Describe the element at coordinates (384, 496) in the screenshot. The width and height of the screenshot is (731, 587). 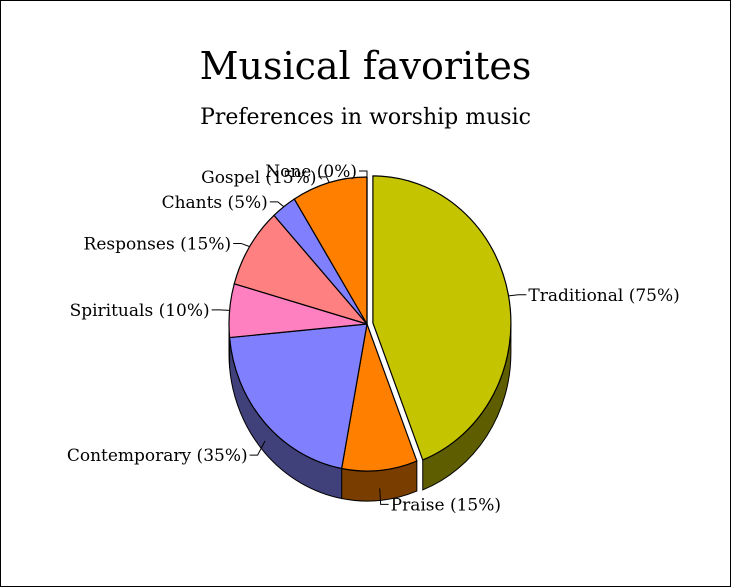
I see `label-leader-praise` at that location.